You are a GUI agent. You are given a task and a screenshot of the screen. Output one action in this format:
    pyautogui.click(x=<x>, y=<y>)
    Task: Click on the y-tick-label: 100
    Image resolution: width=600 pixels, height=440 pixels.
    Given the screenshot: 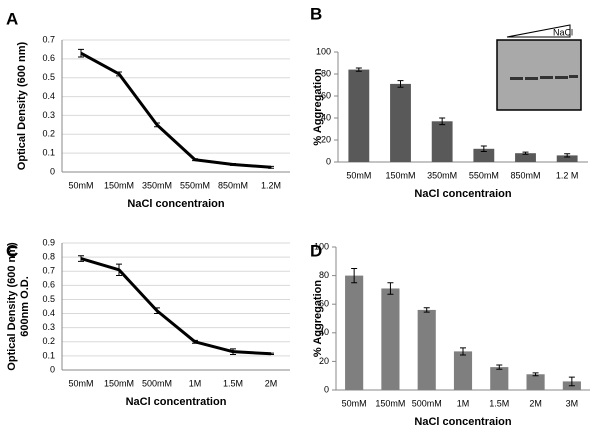 What is the action you would take?
    pyautogui.click(x=321, y=246)
    